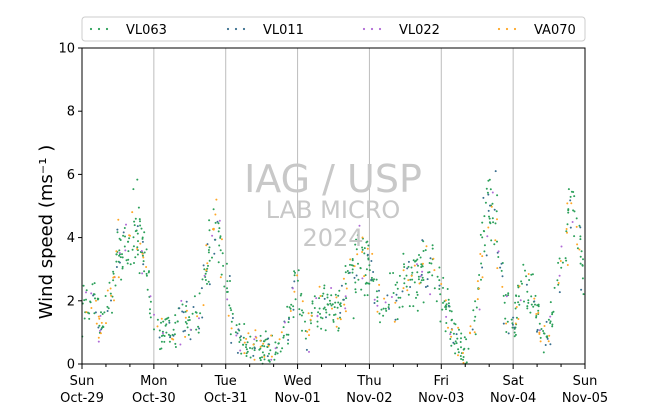 The width and height of the screenshot is (650, 409). What do you see at coordinates (71, 175) in the screenshot?
I see `y-tick-label: 6` at bounding box center [71, 175].